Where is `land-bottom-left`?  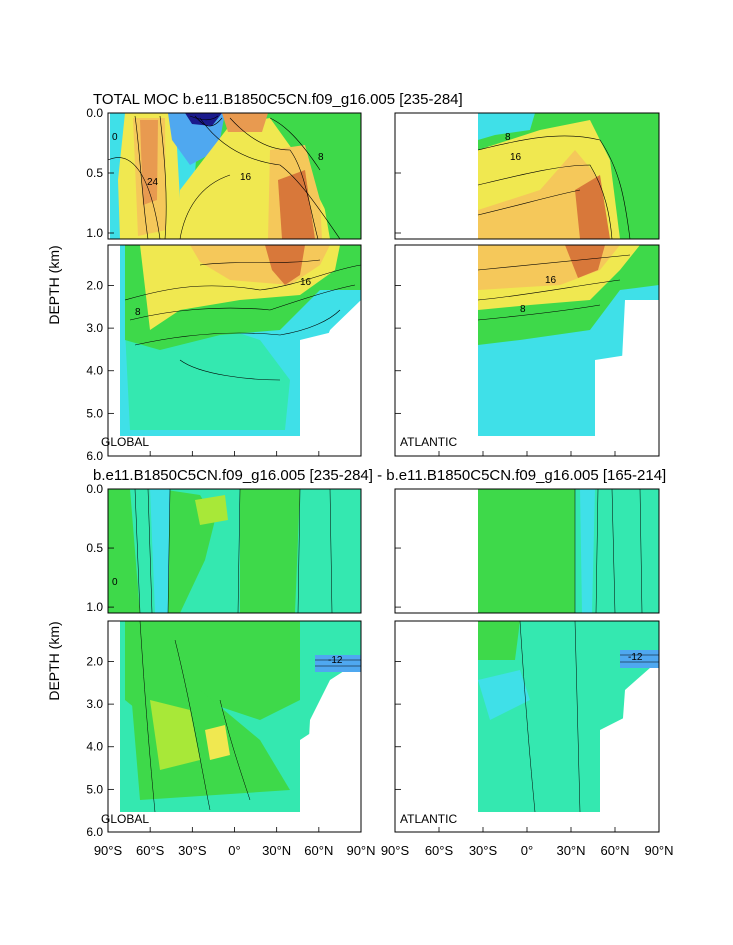
land-bottom-left is located at coordinates (116, 446).